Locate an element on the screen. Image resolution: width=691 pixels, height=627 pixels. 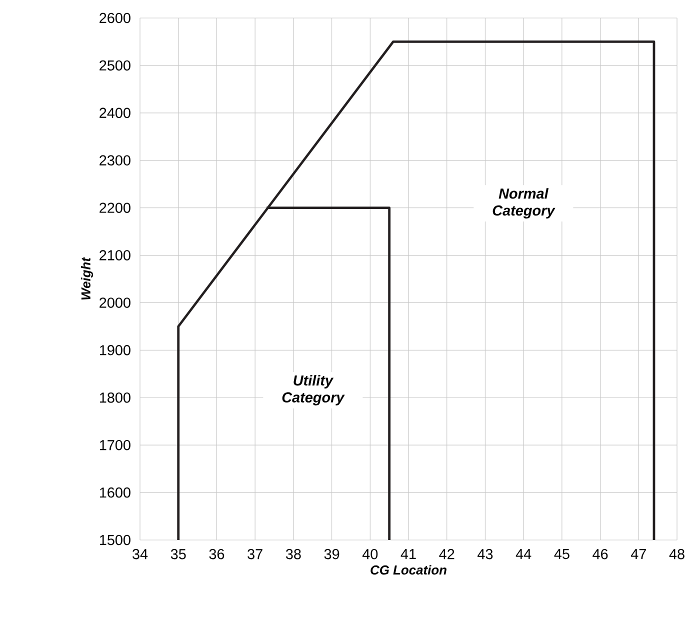
y-tick-label: 1800 is located at coordinates (115, 397).